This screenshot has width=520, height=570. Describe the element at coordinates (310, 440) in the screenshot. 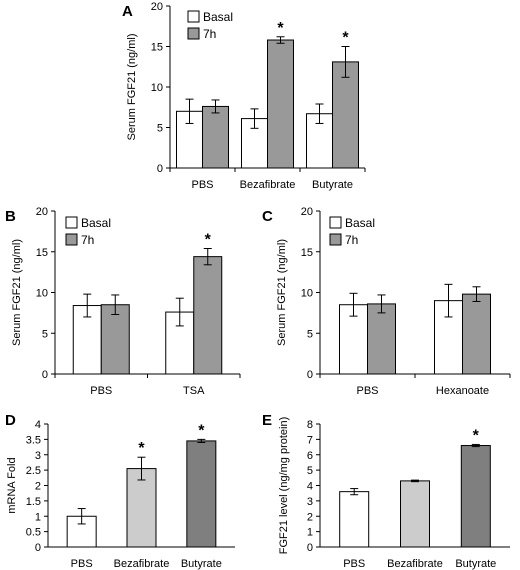

I see `y-tick-label: 7` at that location.